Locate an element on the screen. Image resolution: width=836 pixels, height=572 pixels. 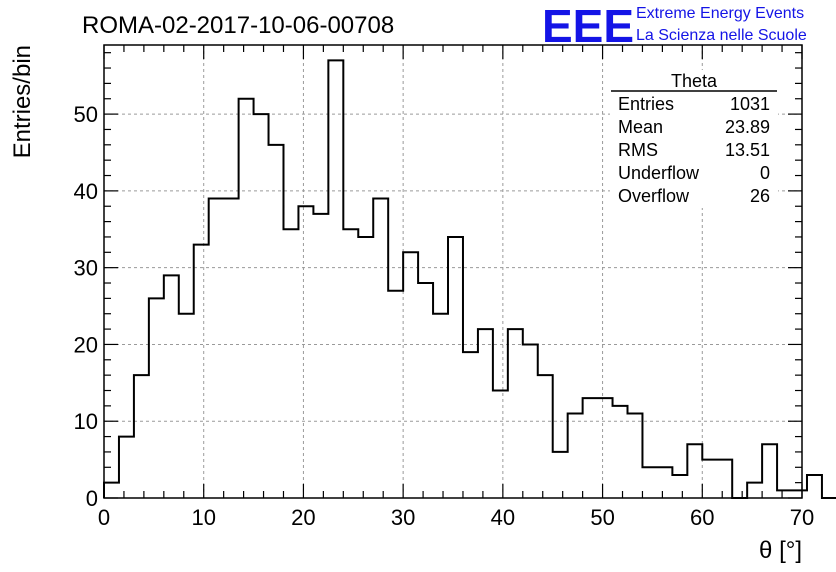
y-axis-label: Entries/bin is located at coordinates (22, 101).